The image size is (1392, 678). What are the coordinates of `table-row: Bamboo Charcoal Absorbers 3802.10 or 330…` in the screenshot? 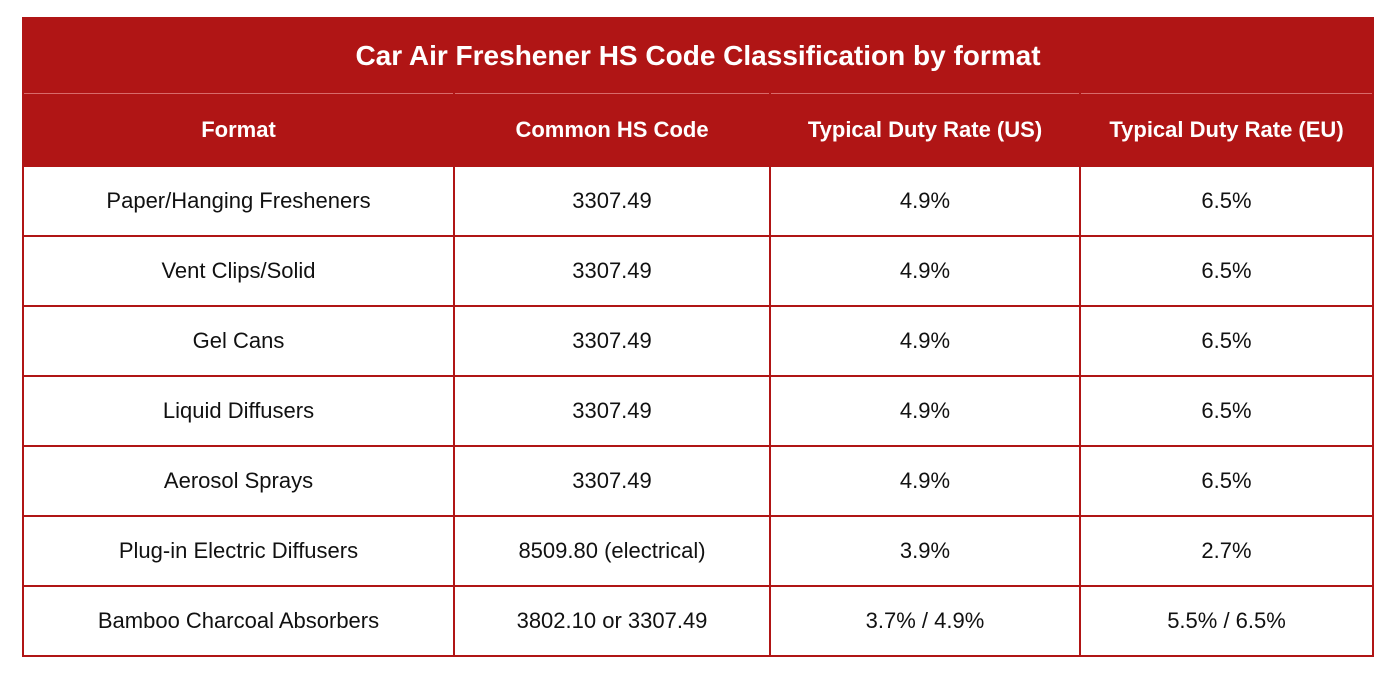 It's located at (698, 621).